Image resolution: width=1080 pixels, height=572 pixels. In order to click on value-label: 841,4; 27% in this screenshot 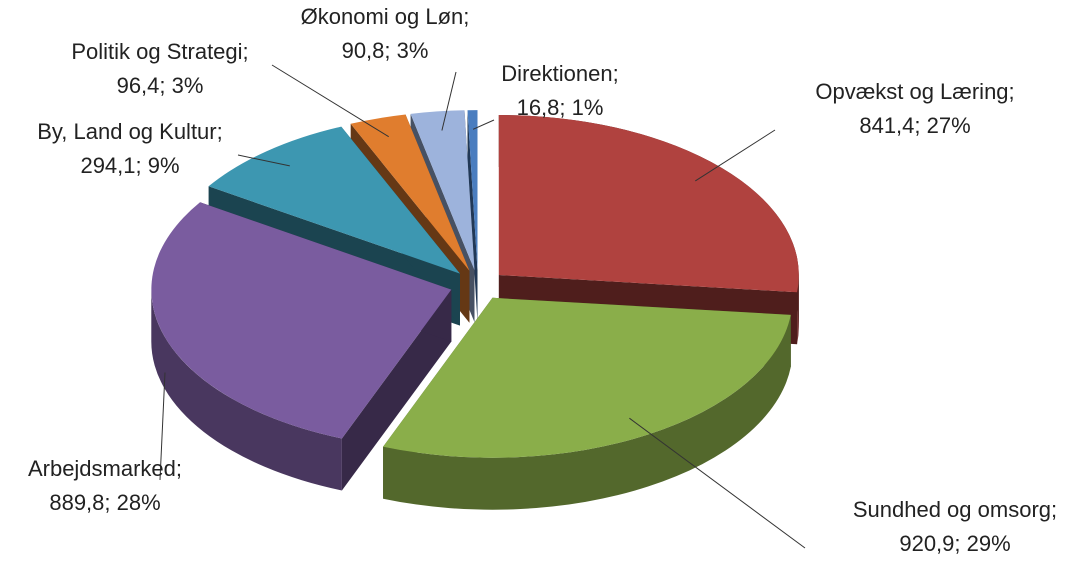, I will do `click(914, 125)`.